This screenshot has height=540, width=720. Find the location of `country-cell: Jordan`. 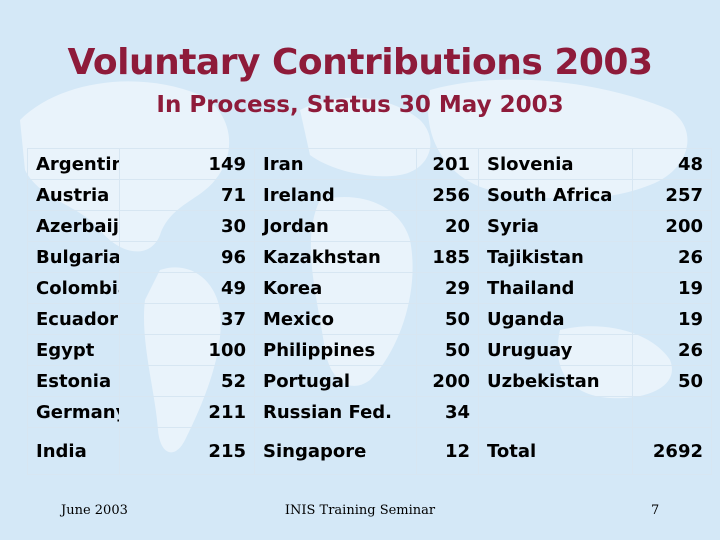

country-cell: Jordan is located at coordinates (335, 226).